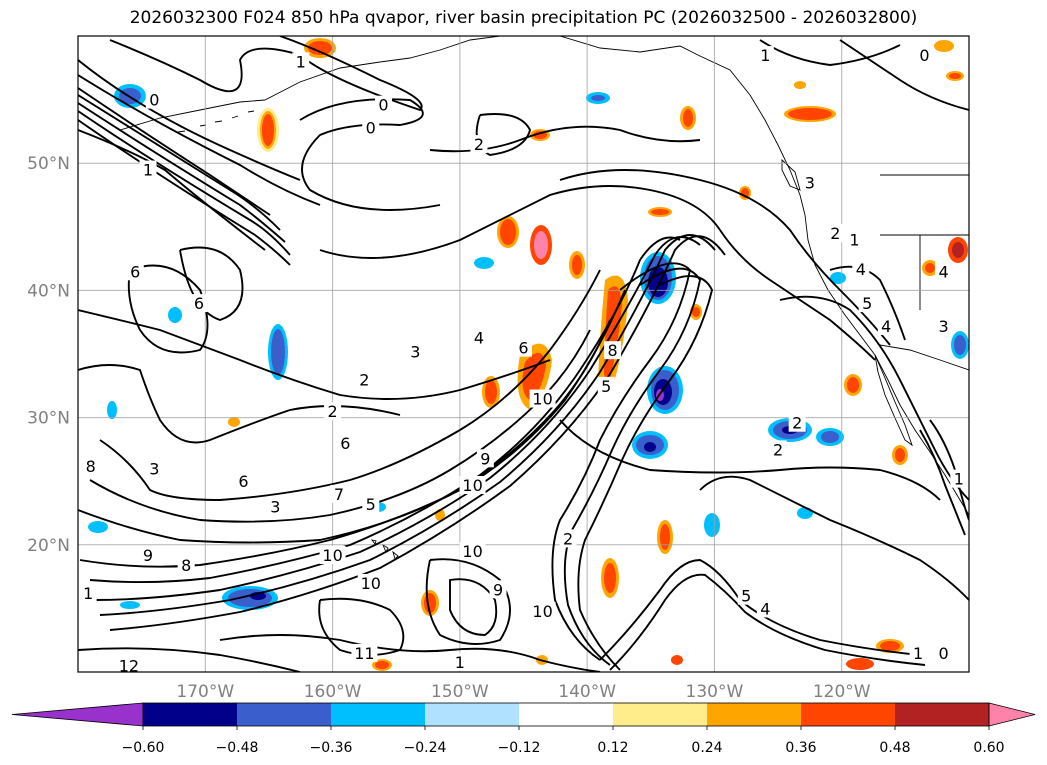 The image size is (1047, 765). I want to click on contour-label: 6, so click(523, 348).